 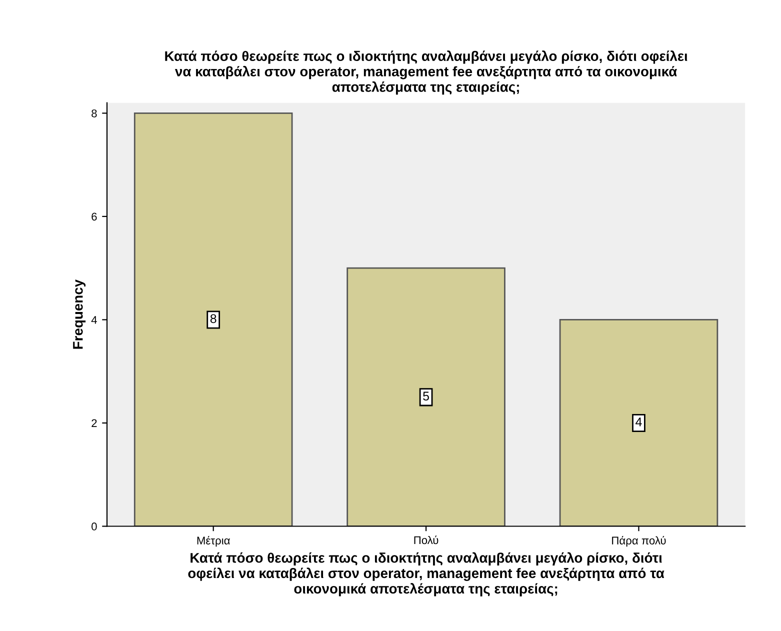 I want to click on y-tick-label: 4, so click(x=94, y=320).